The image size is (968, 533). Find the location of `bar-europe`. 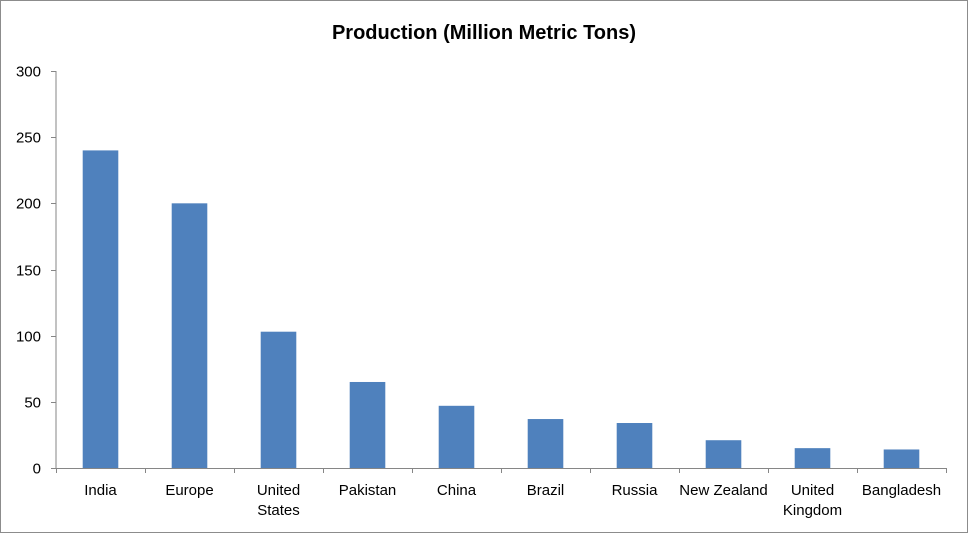

bar-europe is located at coordinates (189, 335).